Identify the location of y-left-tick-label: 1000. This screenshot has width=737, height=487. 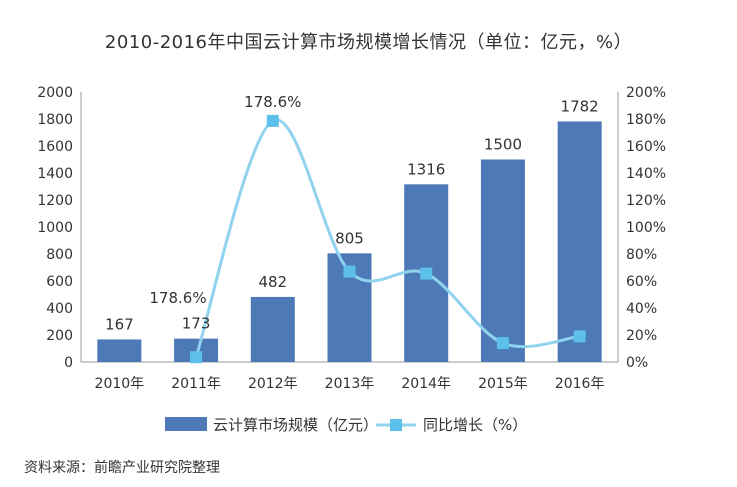
(55, 228).